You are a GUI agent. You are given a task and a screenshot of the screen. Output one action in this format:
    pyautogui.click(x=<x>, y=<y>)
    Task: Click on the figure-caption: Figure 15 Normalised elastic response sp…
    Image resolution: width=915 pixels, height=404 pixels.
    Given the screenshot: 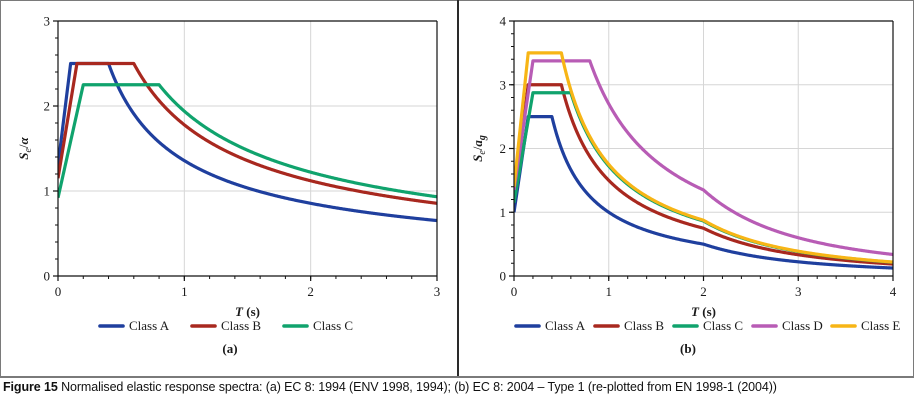 What is the action you would take?
    pyautogui.click(x=390, y=387)
    